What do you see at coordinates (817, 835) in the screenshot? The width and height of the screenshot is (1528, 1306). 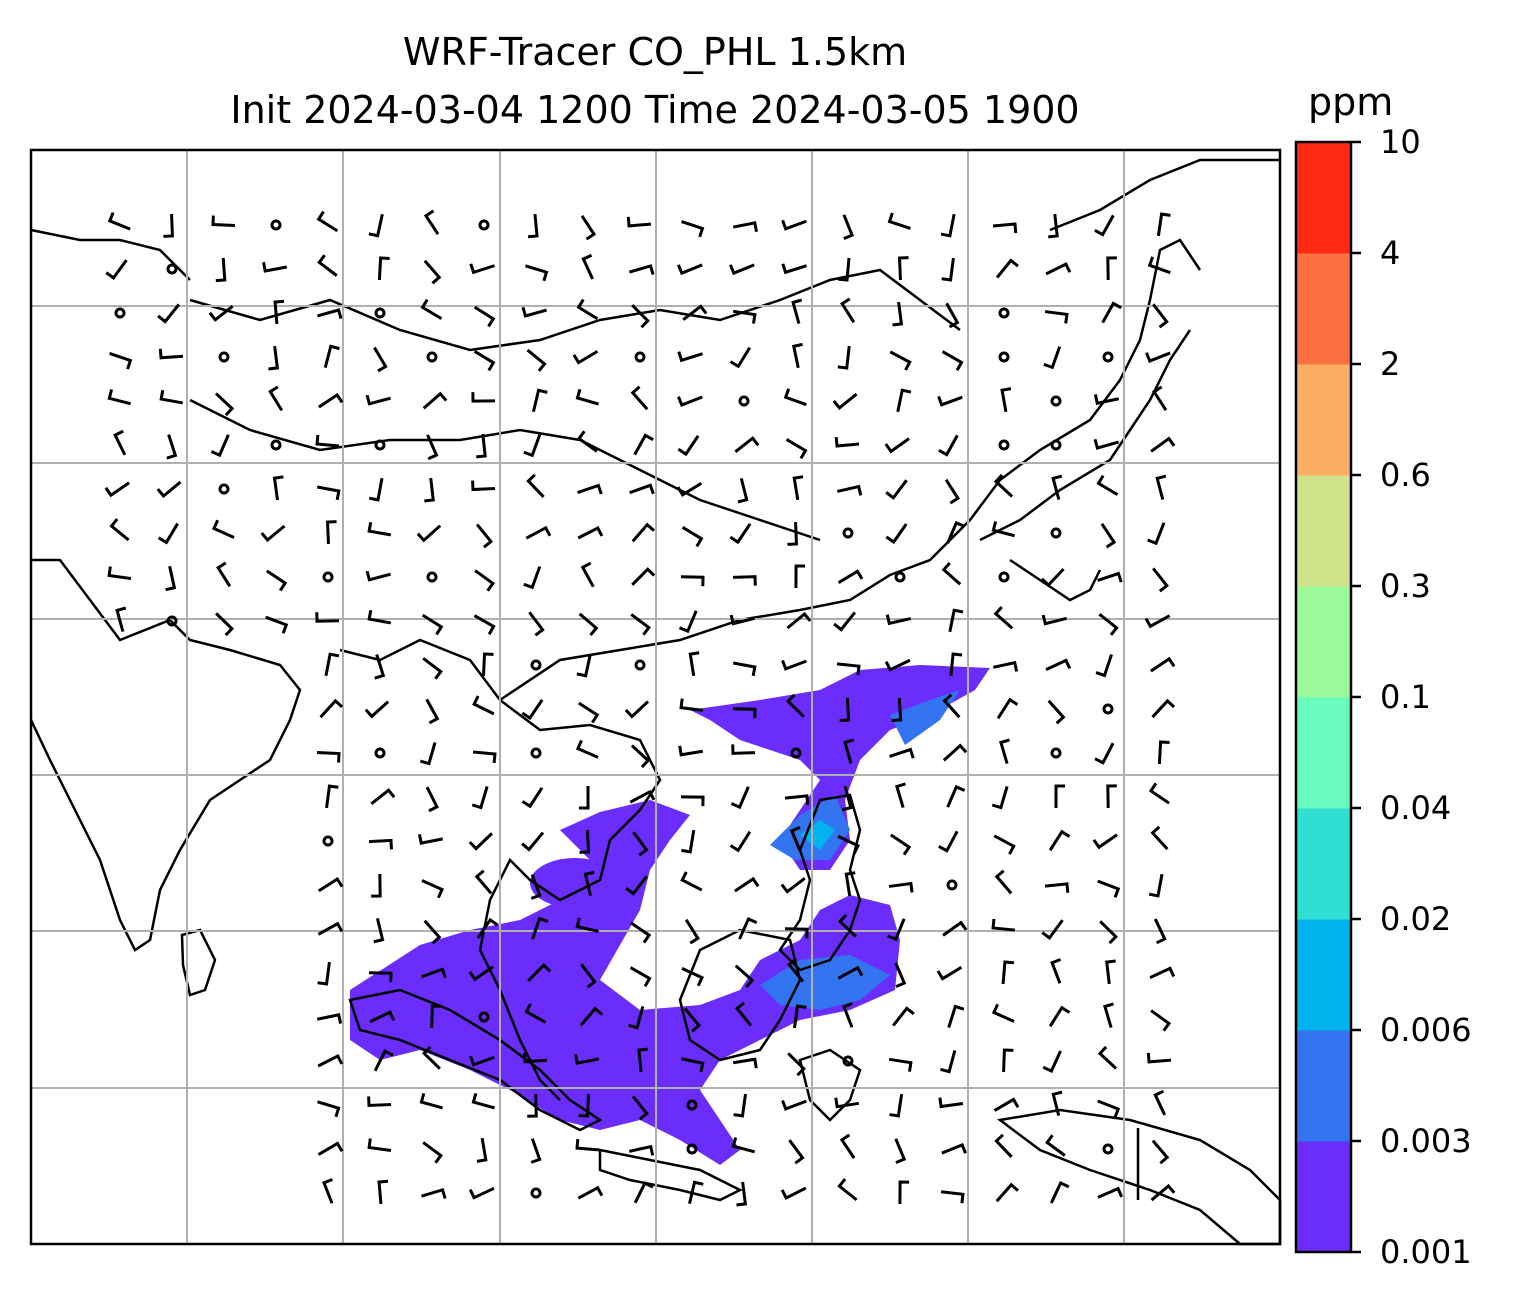 I see `tracer-plume-cyan` at bounding box center [817, 835].